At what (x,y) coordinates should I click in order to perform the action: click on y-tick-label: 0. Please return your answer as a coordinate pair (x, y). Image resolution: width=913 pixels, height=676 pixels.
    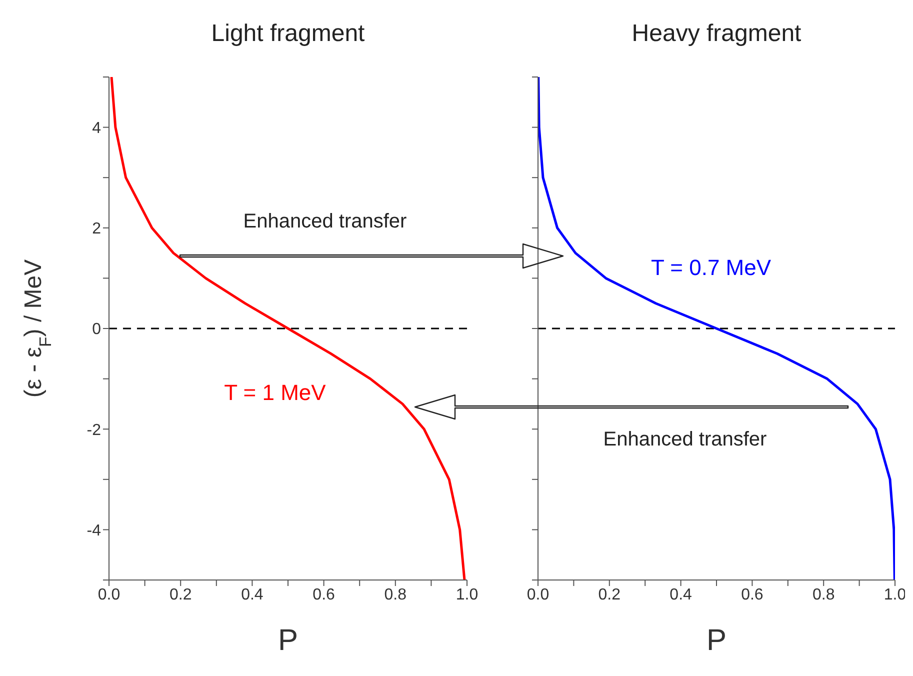
    Looking at the image, I should click on (97, 329).